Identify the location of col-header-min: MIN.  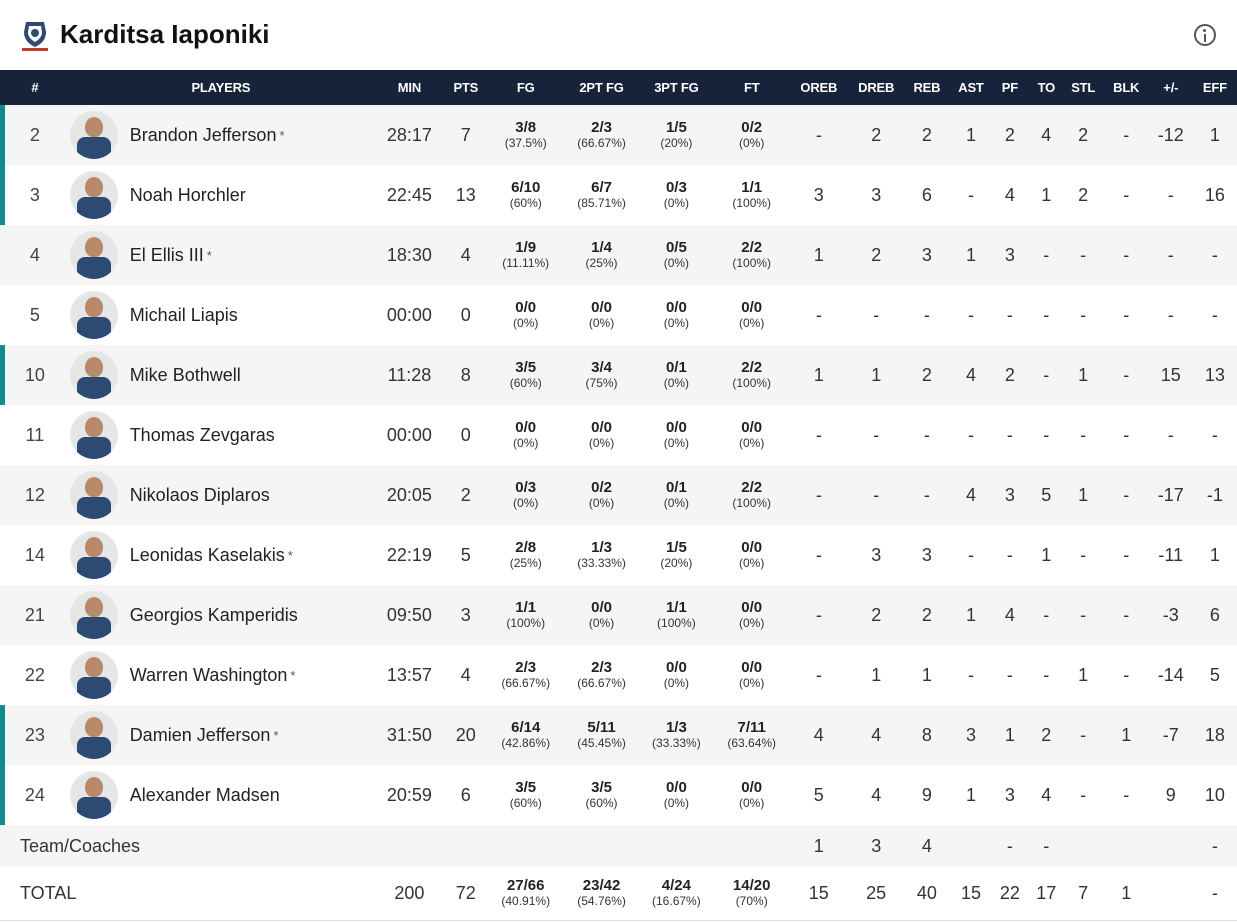
(409, 87).